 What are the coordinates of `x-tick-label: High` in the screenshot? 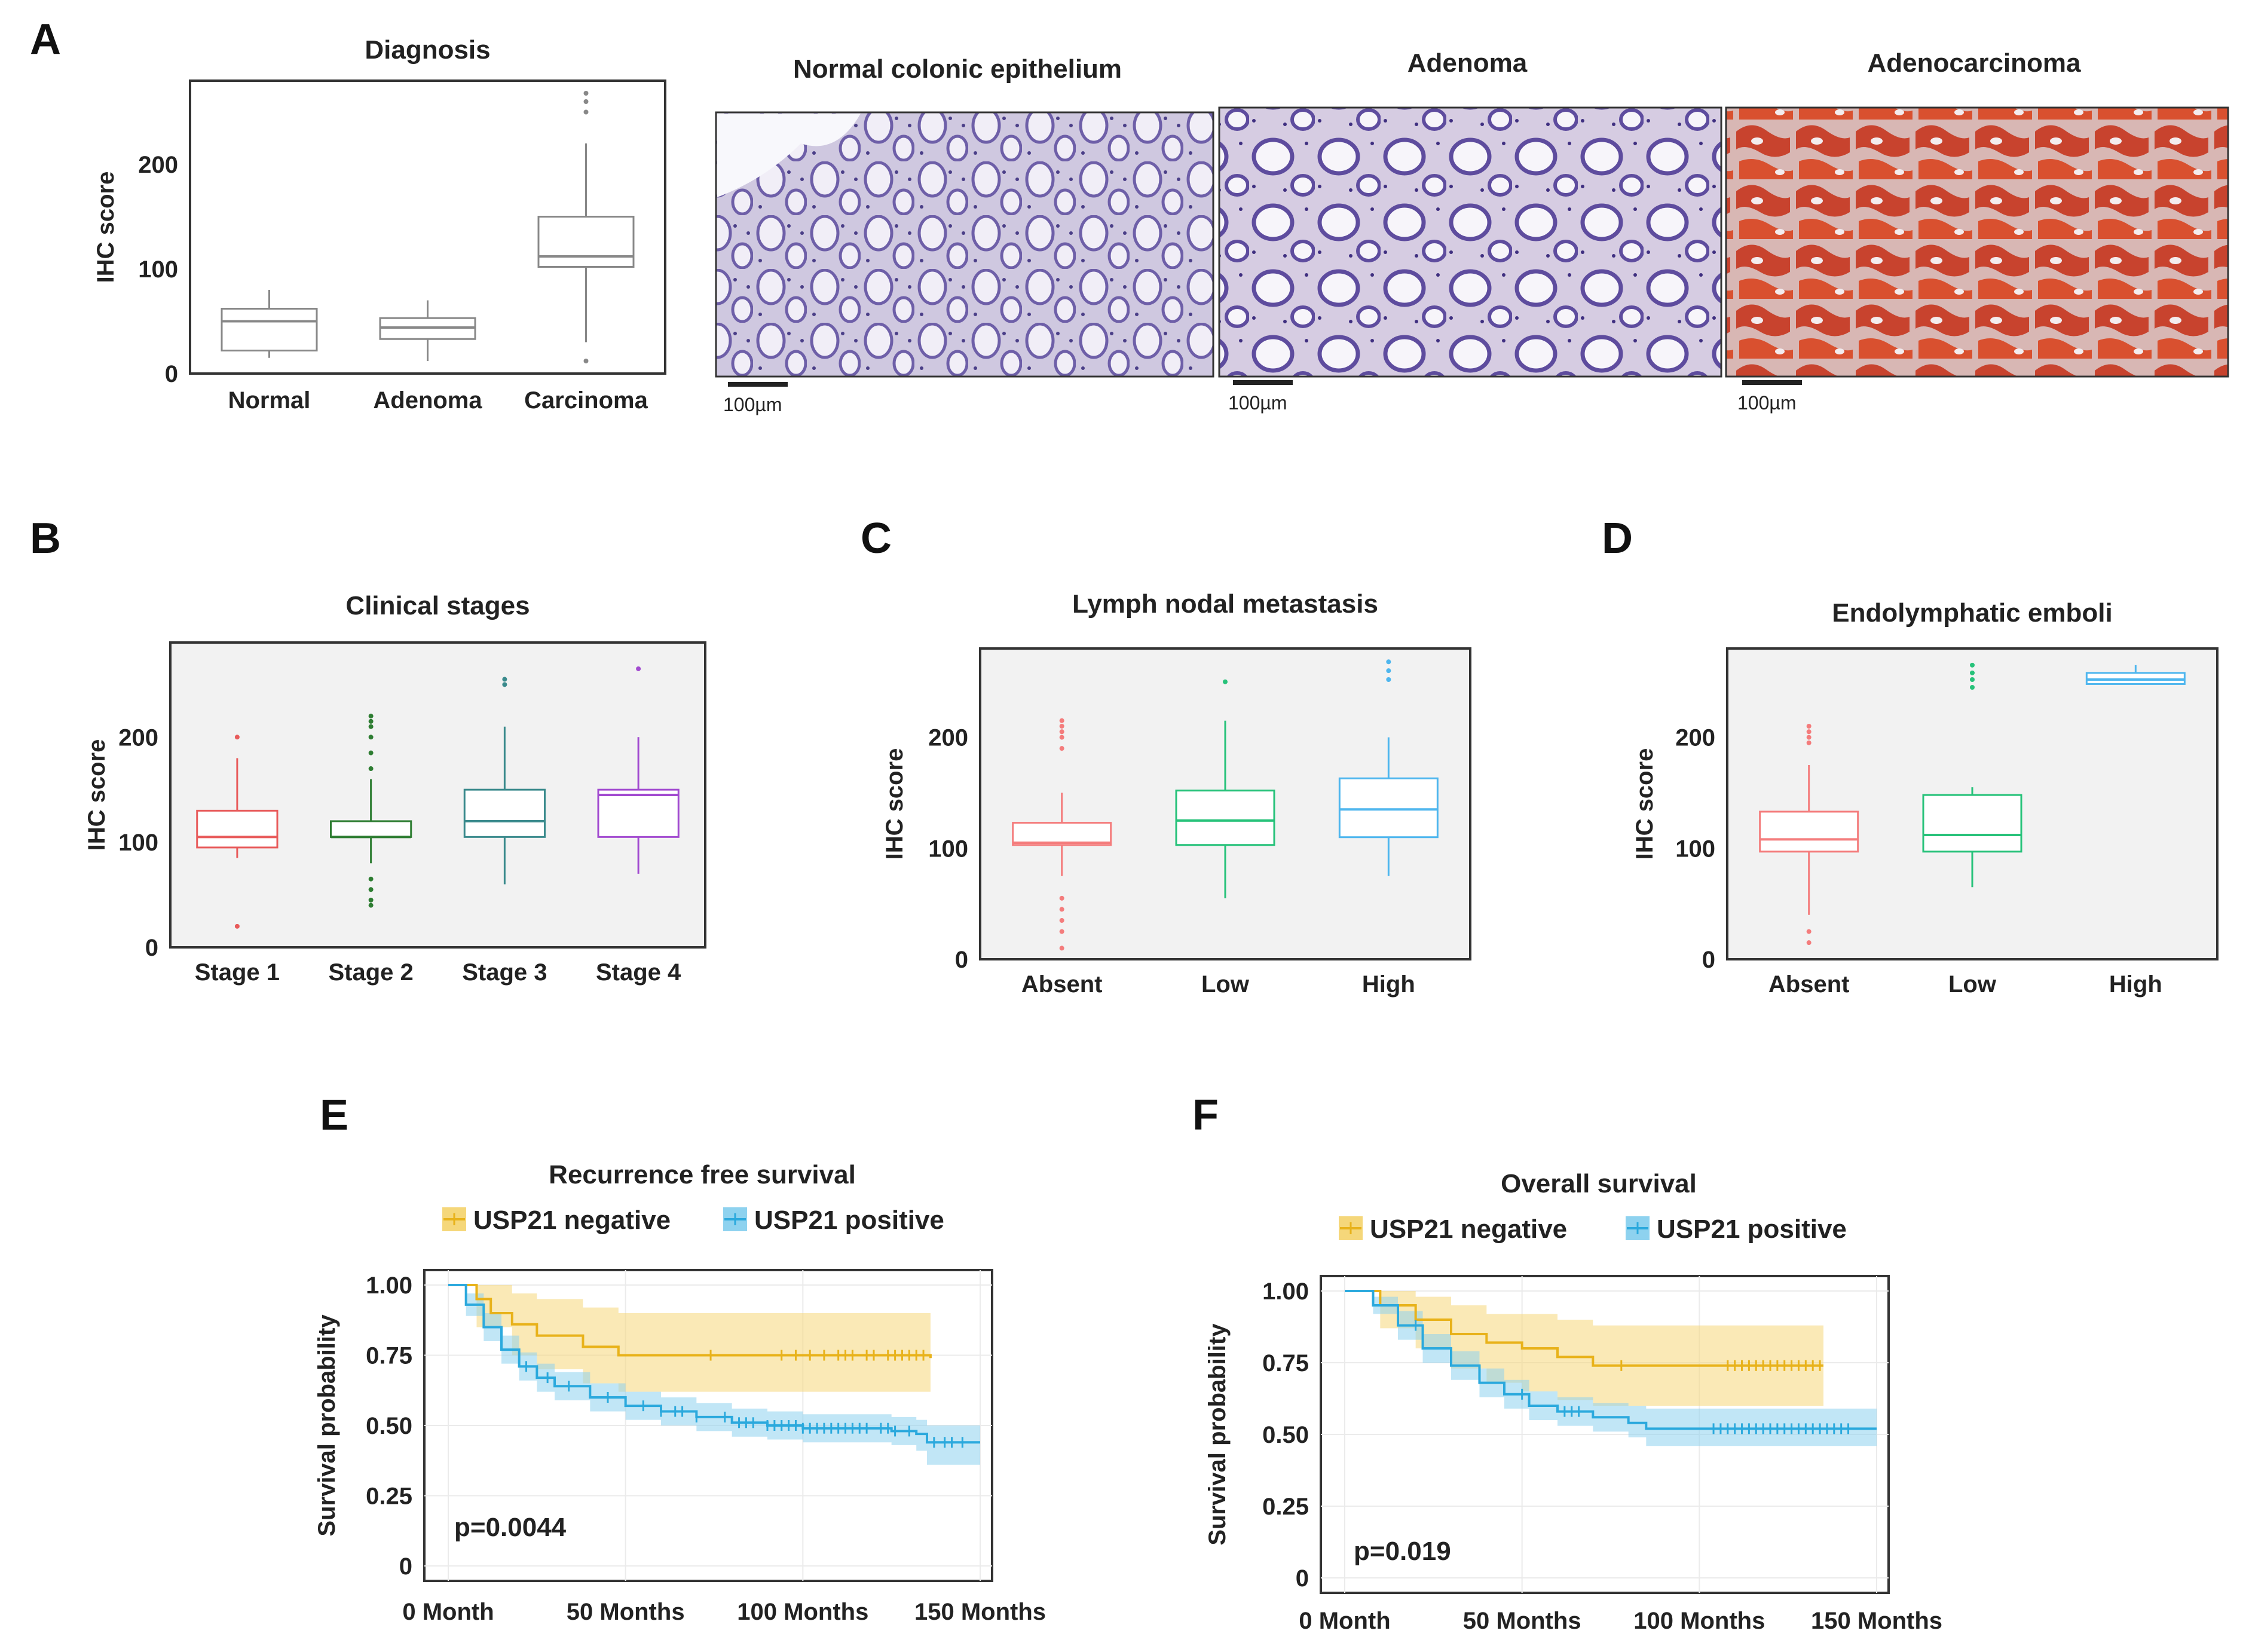 It's located at (1388, 984).